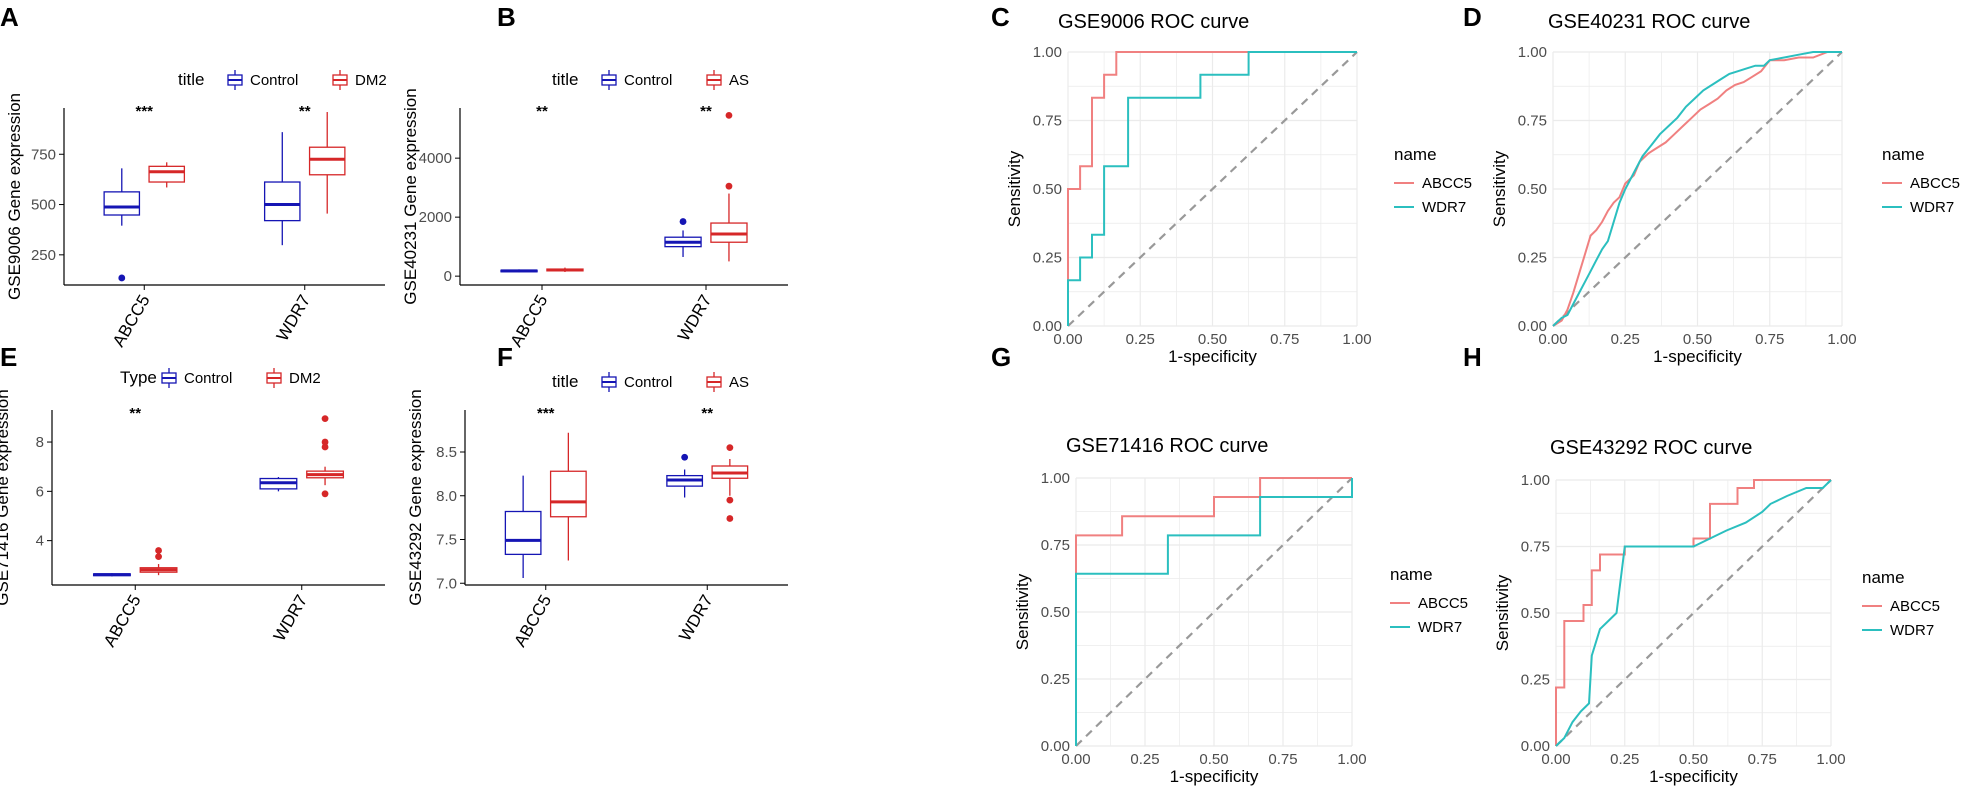  What do you see at coordinates (650, 80) in the screenshot?
I see `legend-b: title Control AS` at bounding box center [650, 80].